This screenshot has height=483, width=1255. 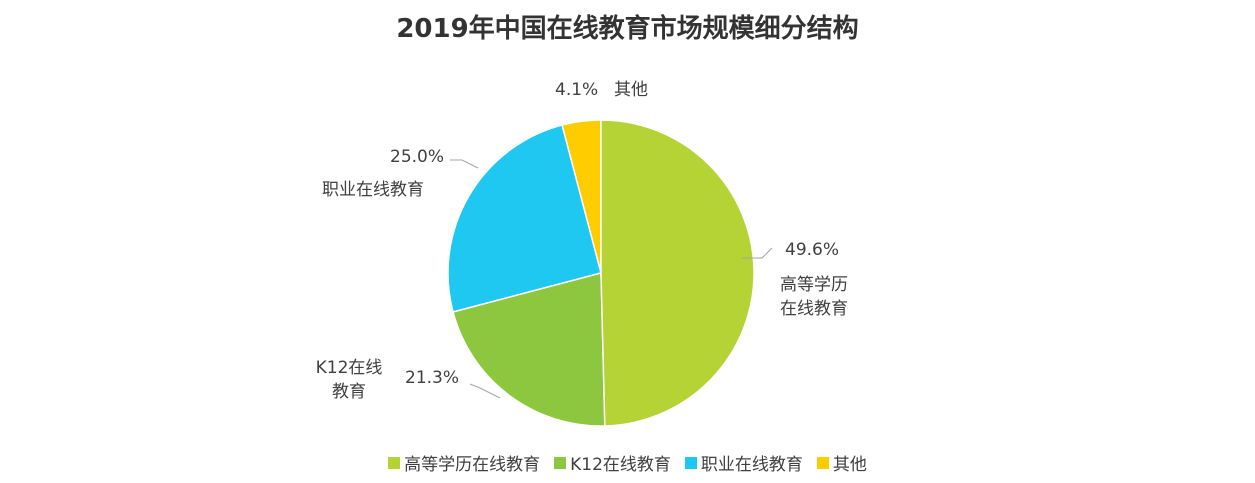 What do you see at coordinates (349, 380) in the screenshot?
I see `category-label: K12在线教育` at bounding box center [349, 380].